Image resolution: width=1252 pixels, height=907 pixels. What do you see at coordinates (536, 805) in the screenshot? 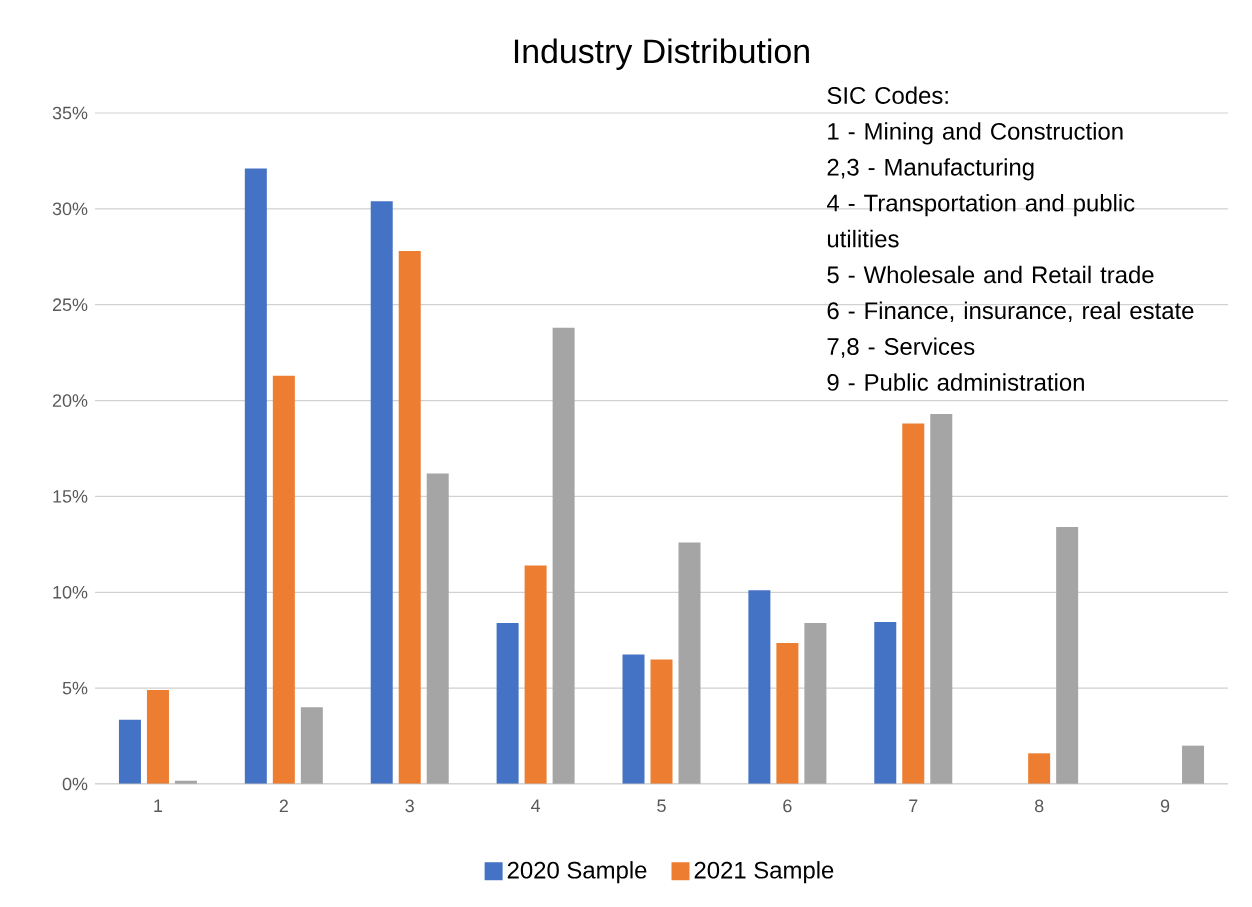
I see `x-tick-label: 4` at bounding box center [536, 805].